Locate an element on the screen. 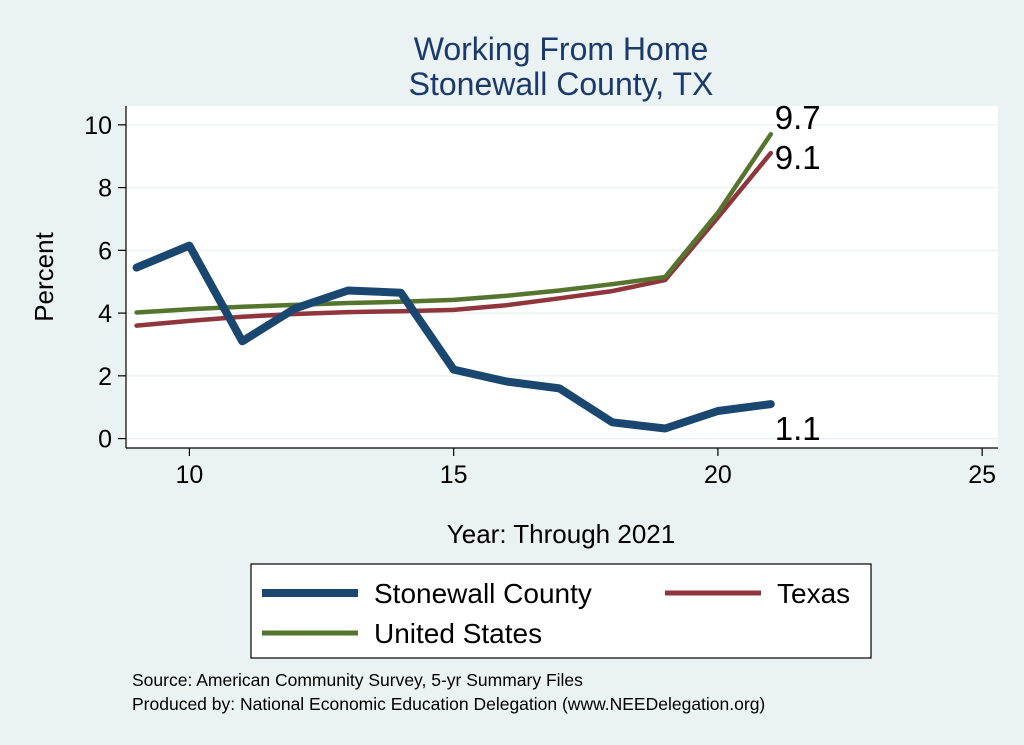  legend: Stonewall County Texas United States is located at coordinates (556, 613).